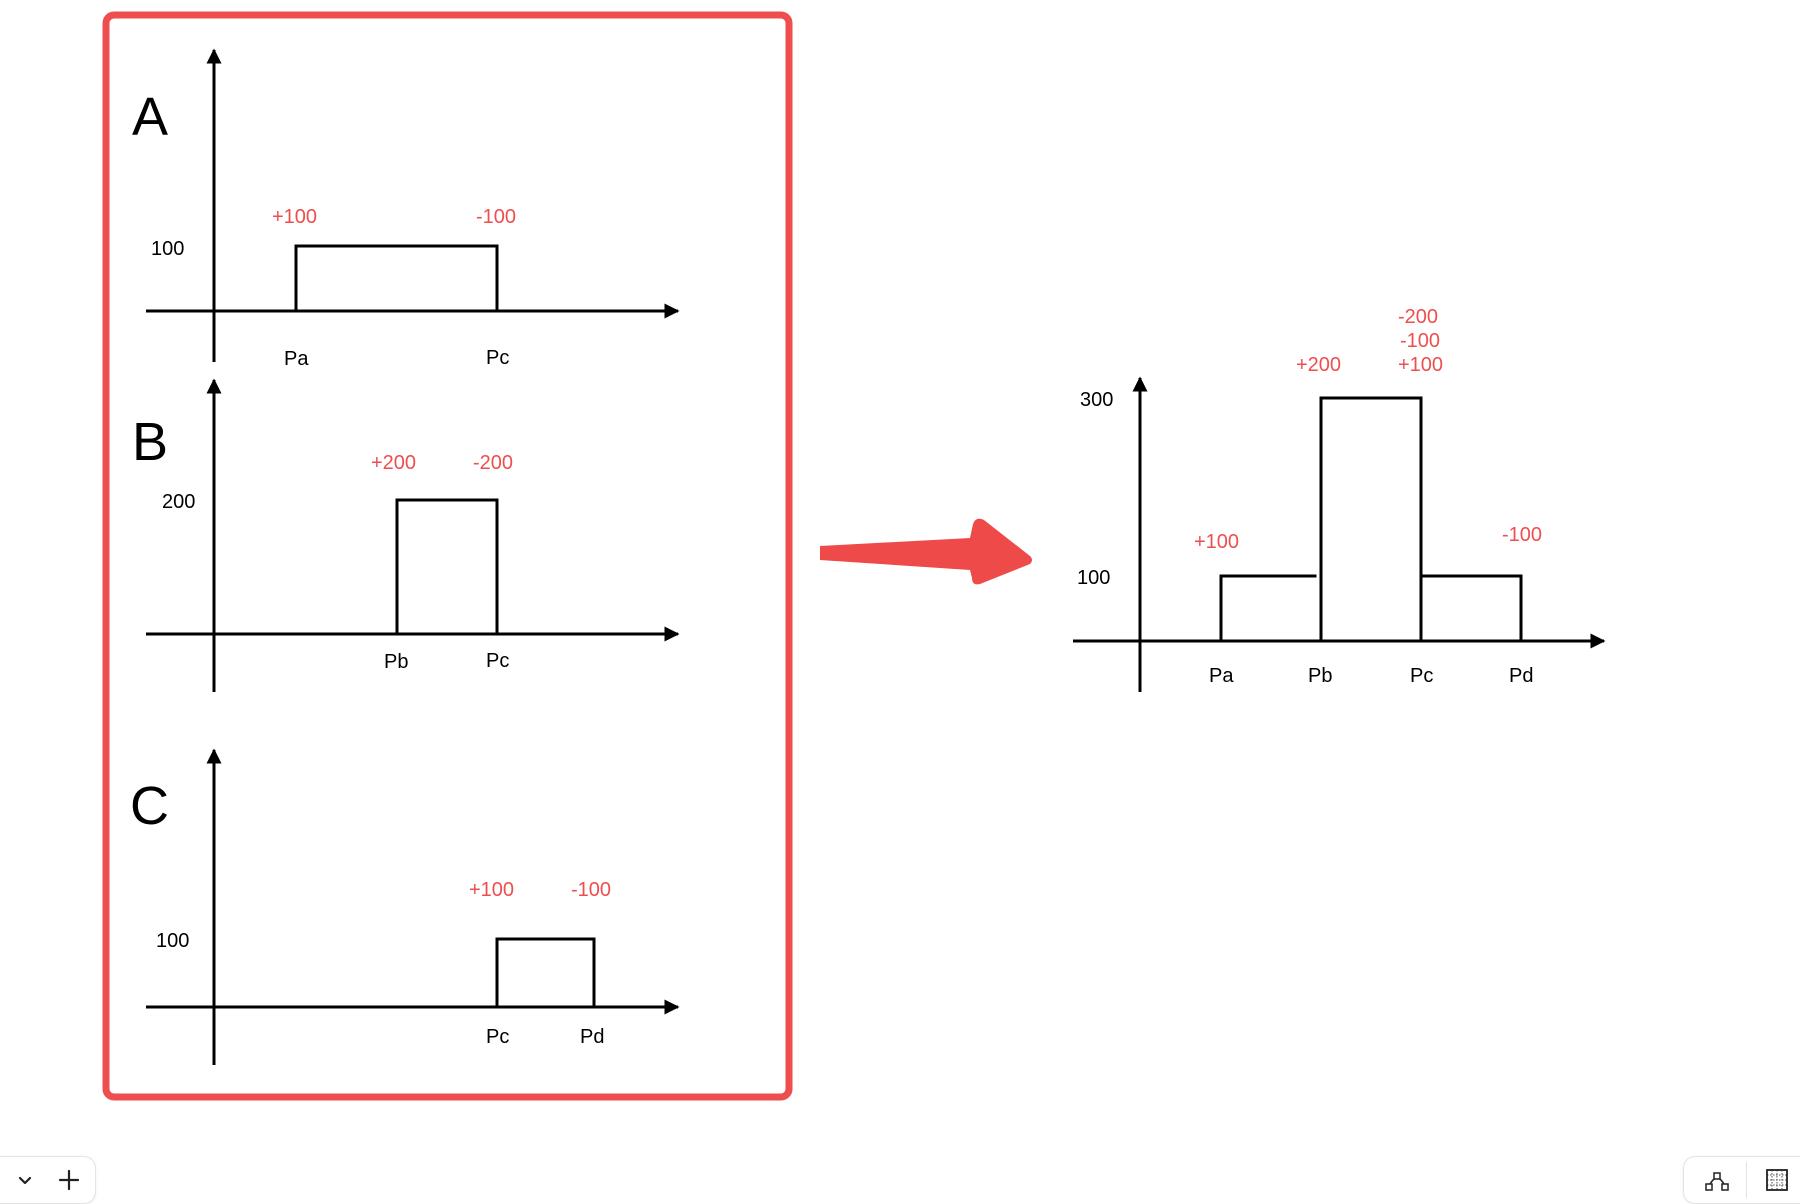 Image resolution: width=1800 pixels, height=1204 pixels. I want to click on panel-c: C 100 +100 -100 Pc Pd, so click(405, 906).